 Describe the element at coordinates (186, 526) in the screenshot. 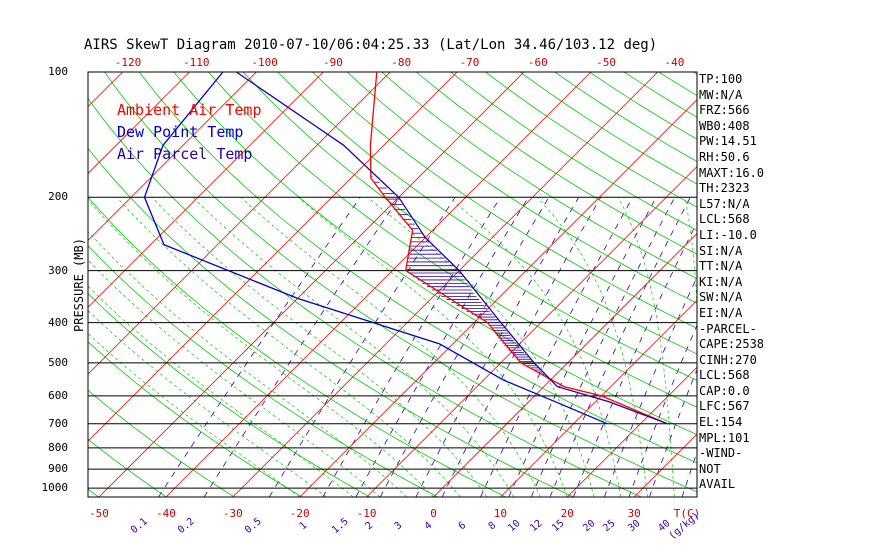

I see `mixing-ratio-label: 0.2` at that location.